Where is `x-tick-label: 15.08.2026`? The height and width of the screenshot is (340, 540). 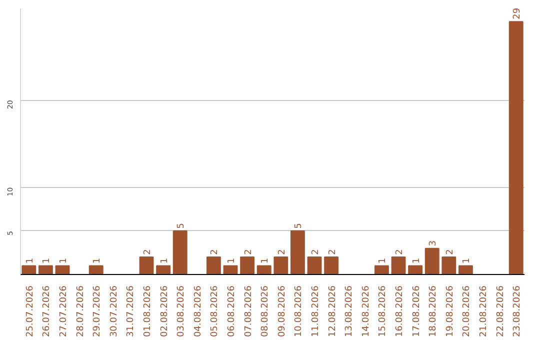
x-tick-label: 15.08.2026 is located at coordinates (383, 311).